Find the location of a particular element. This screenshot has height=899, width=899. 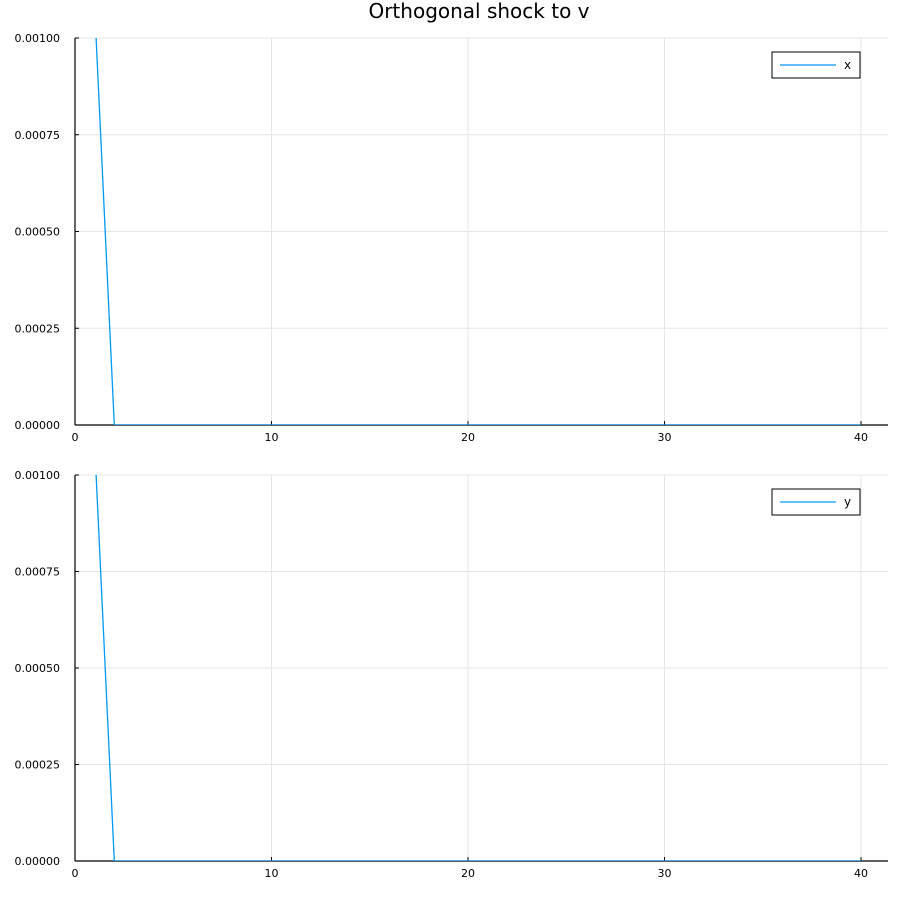

figure-title: Orthogonal shock to v is located at coordinates (478, 11).